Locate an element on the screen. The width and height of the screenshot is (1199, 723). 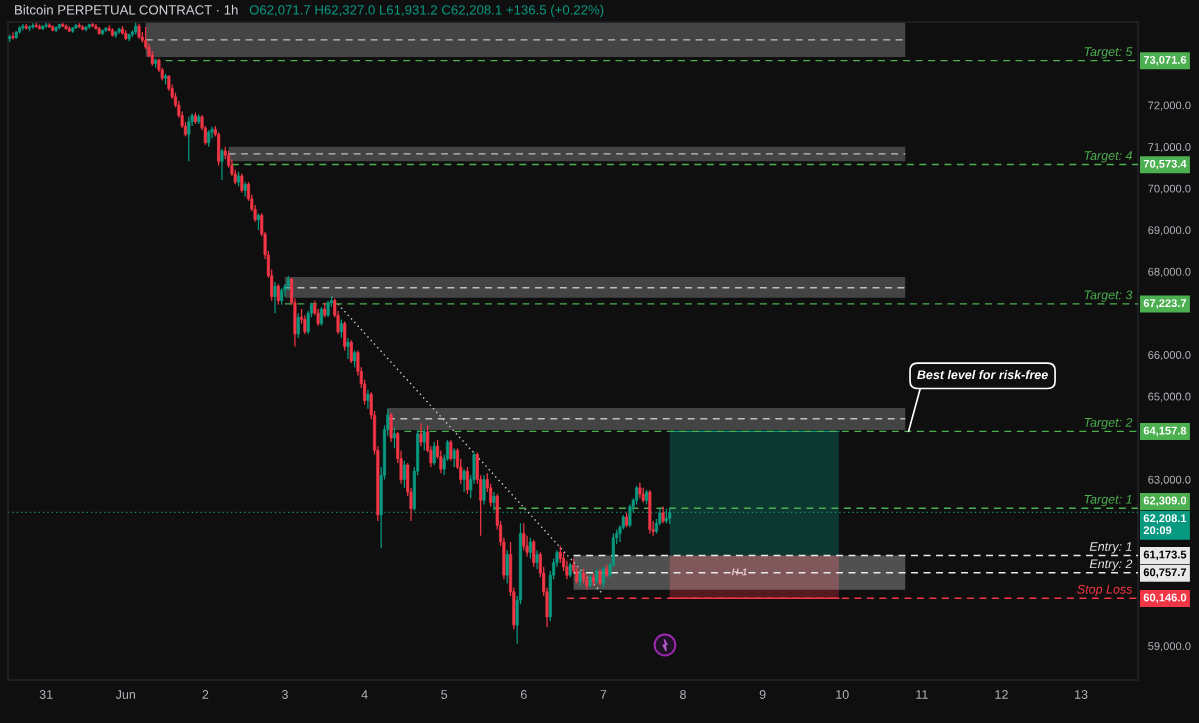
data-label: 64,157.8 is located at coordinates (1165, 431).